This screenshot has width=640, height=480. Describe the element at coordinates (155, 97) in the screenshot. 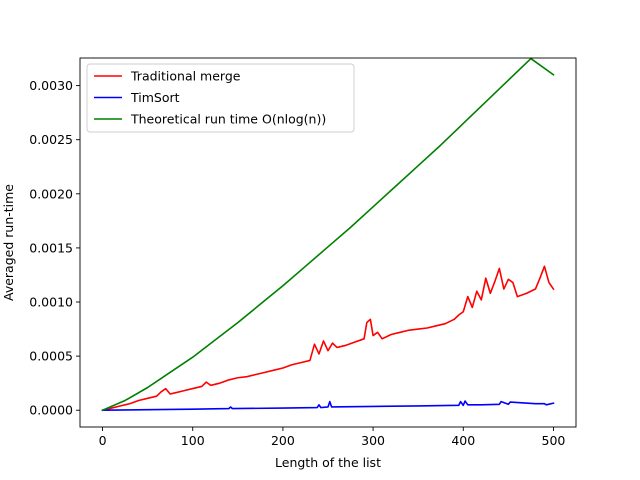

I see `legend-label-timsort: TimSort` at that location.